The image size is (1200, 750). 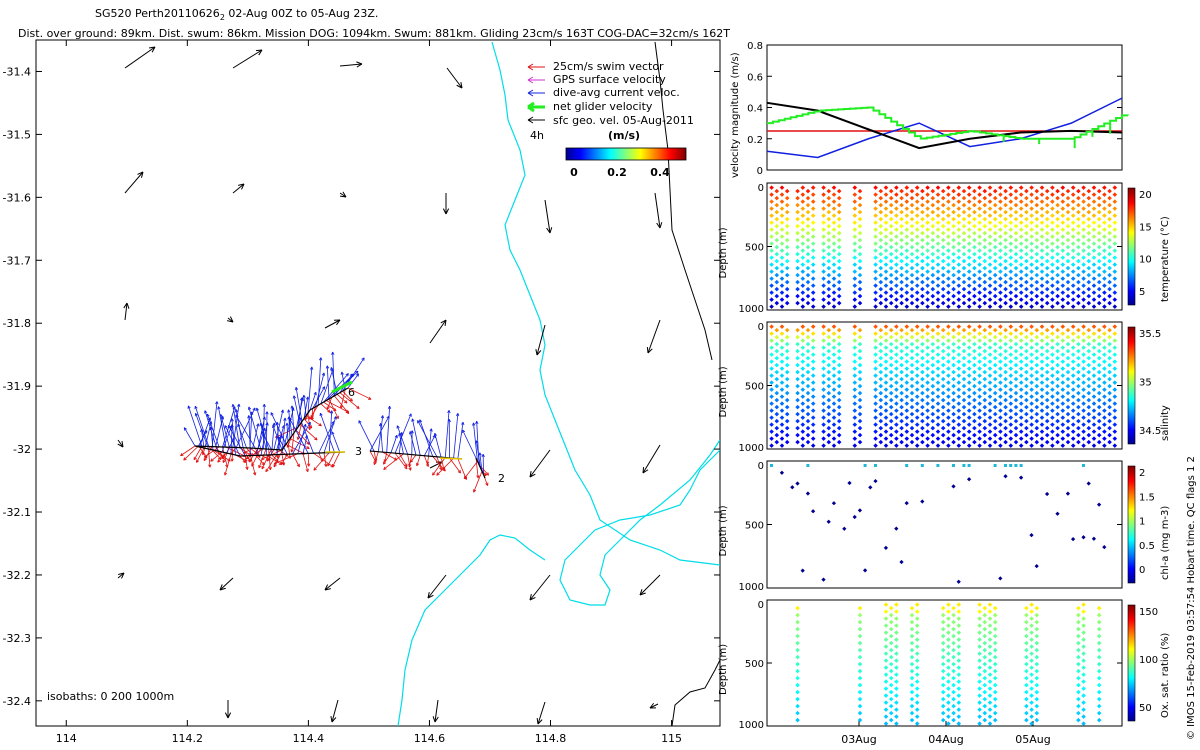 I want to click on sfc-geo-arrow-head, so click(x=359, y=64).